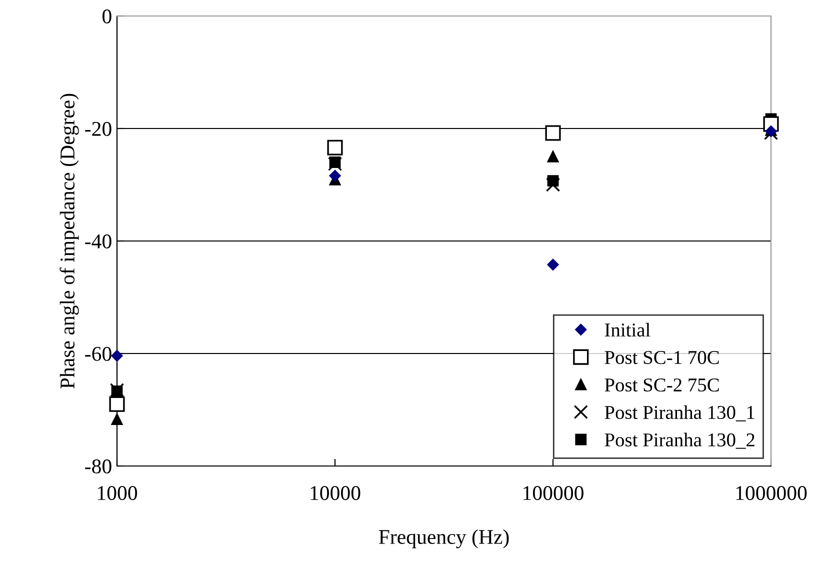 Image resolution: width=817 pixels, height=584 pixels. Describe the element at coordinates (679, 413) in the screenshot. I see `legend-label: Post Piranha 130_1` at that location.